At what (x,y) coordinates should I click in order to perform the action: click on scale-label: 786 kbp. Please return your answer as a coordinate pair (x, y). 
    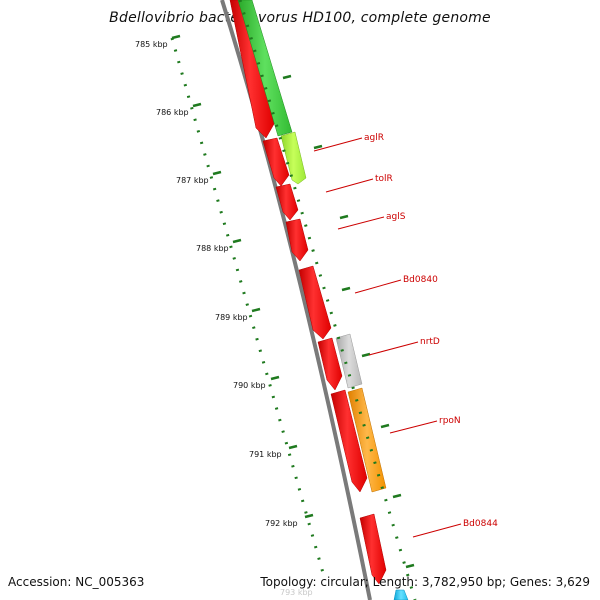
    Looking at the image, I should click on (172, 112).